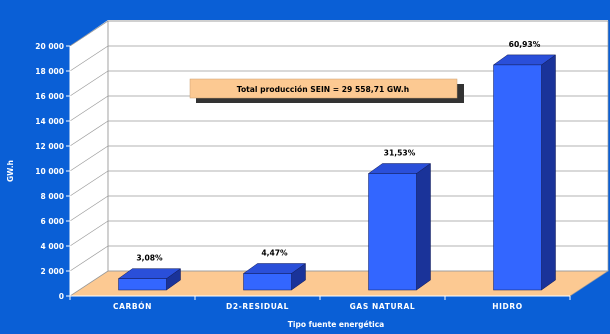 This screenshot has width=610, height=334. Describe the element at coordinates (49, 121) in the screenshot. I see `y-tick-label: 14 000` at that location.